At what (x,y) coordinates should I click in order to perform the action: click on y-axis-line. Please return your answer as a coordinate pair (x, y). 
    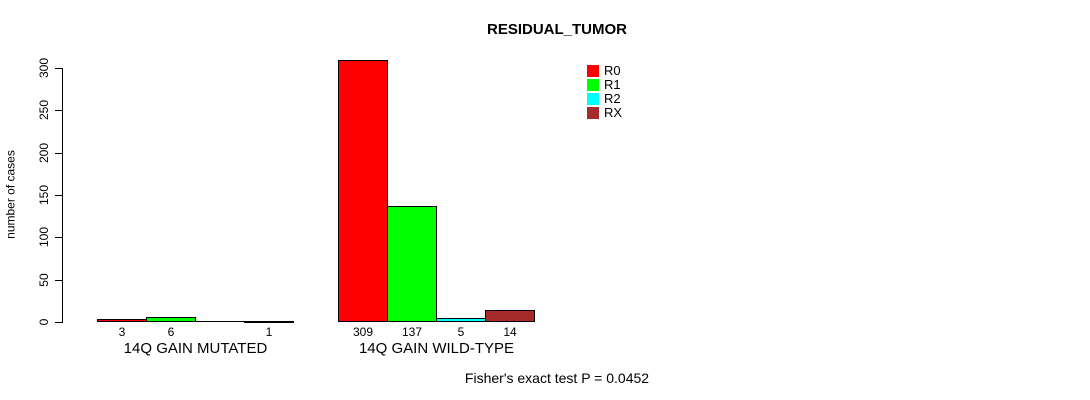
    Looking at the image, I should click on (62, 195).